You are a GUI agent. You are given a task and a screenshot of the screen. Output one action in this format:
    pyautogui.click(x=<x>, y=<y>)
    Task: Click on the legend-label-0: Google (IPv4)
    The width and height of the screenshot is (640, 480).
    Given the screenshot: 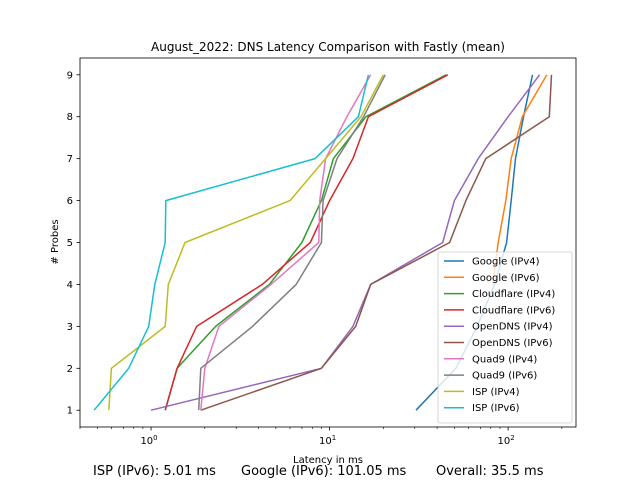 What is the action you would take?
    pyautogui.click(x=506, y=262)
    